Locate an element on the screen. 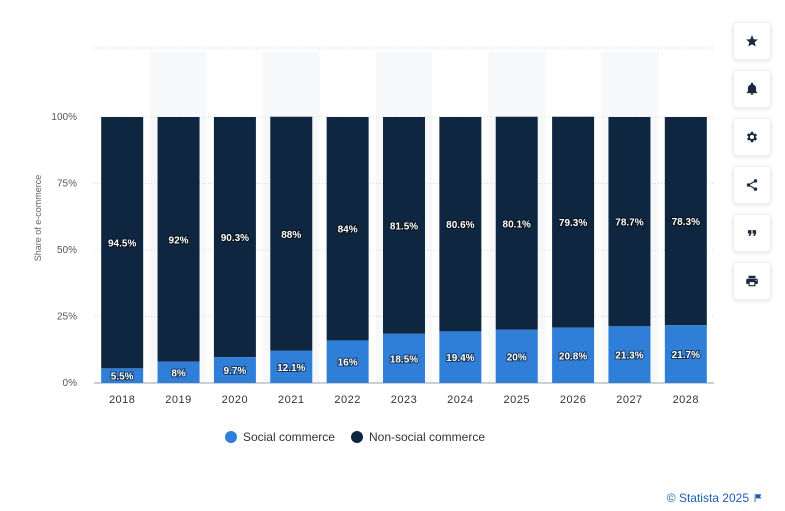 The width and height of the screenshot is (785, 511). legend-dot-social is located at coordinates (230, 437).